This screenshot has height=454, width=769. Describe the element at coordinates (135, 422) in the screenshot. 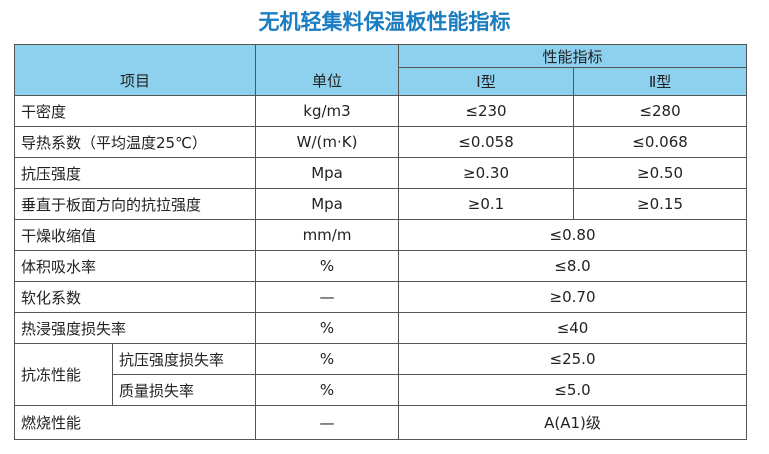

I see `item-cell: 燃烧性能` at that location.